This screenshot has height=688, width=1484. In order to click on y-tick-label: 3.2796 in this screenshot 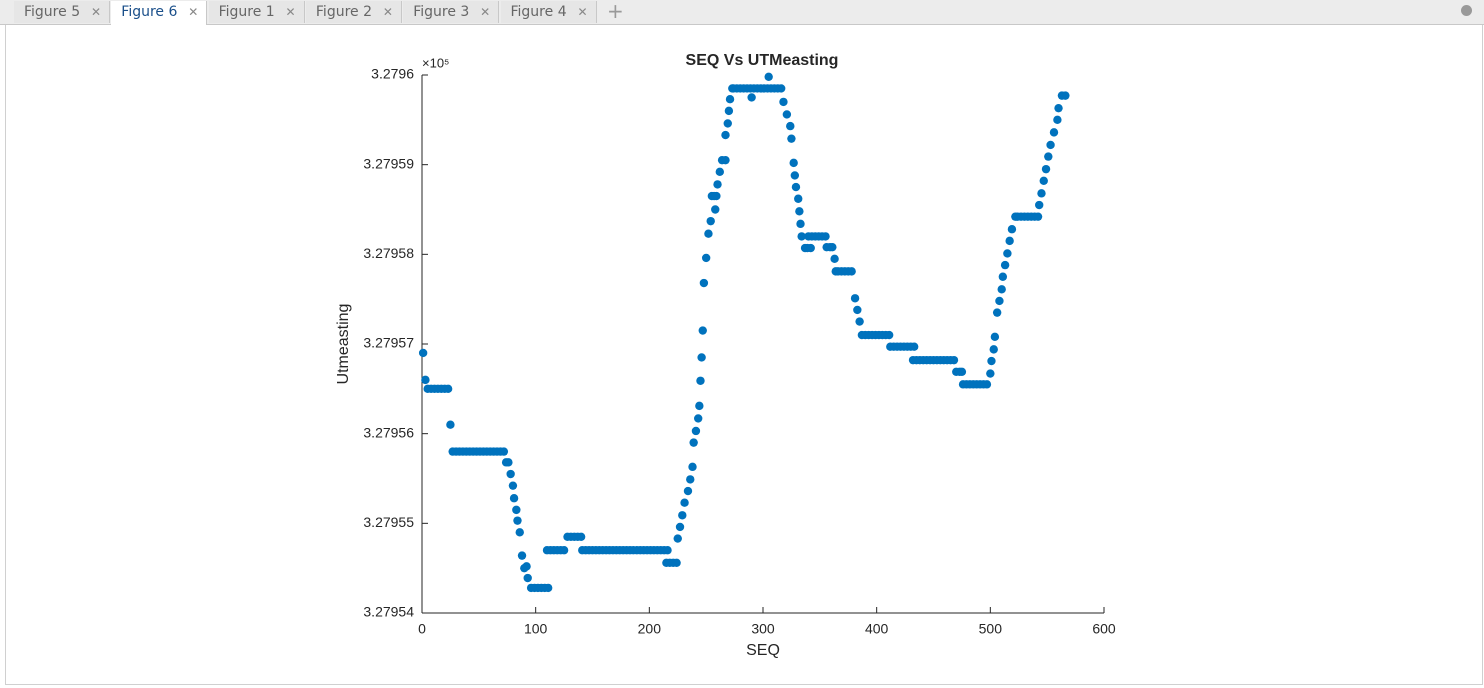, I will do `click(392, 74)`.